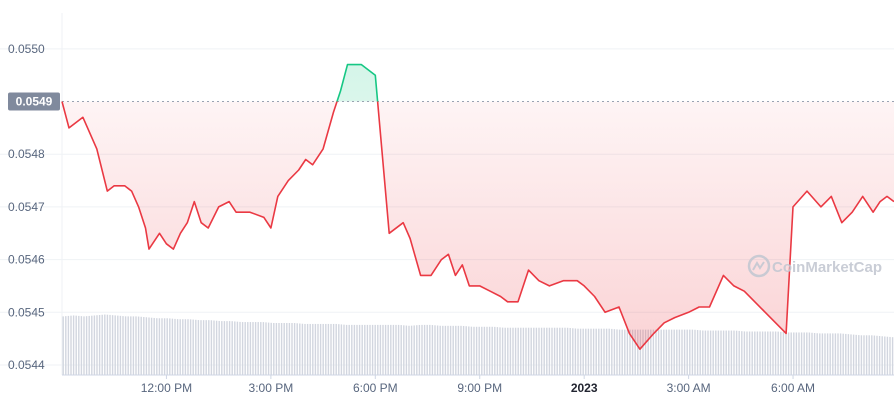 The height and width of the screenshot is (400, 894). What do you see at coordinates (584, 388) in the screenshot?
I see `x-tick-label: 2023` at bounding box center [584, 388].